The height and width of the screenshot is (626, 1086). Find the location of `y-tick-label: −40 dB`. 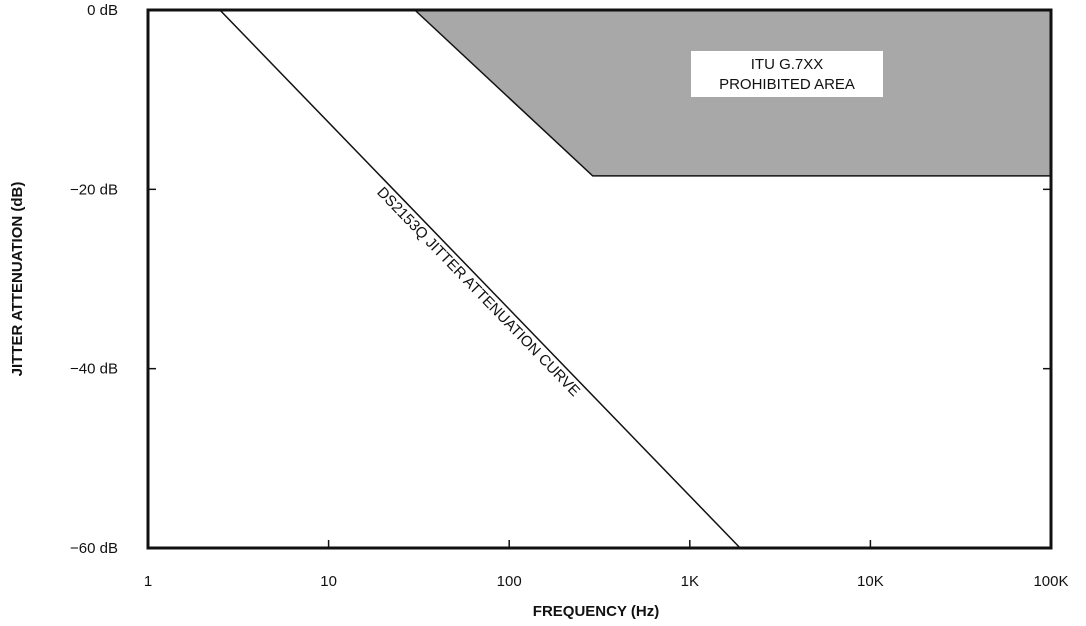

y-tick-label: −40 dB is located at coordinates (94, 369).